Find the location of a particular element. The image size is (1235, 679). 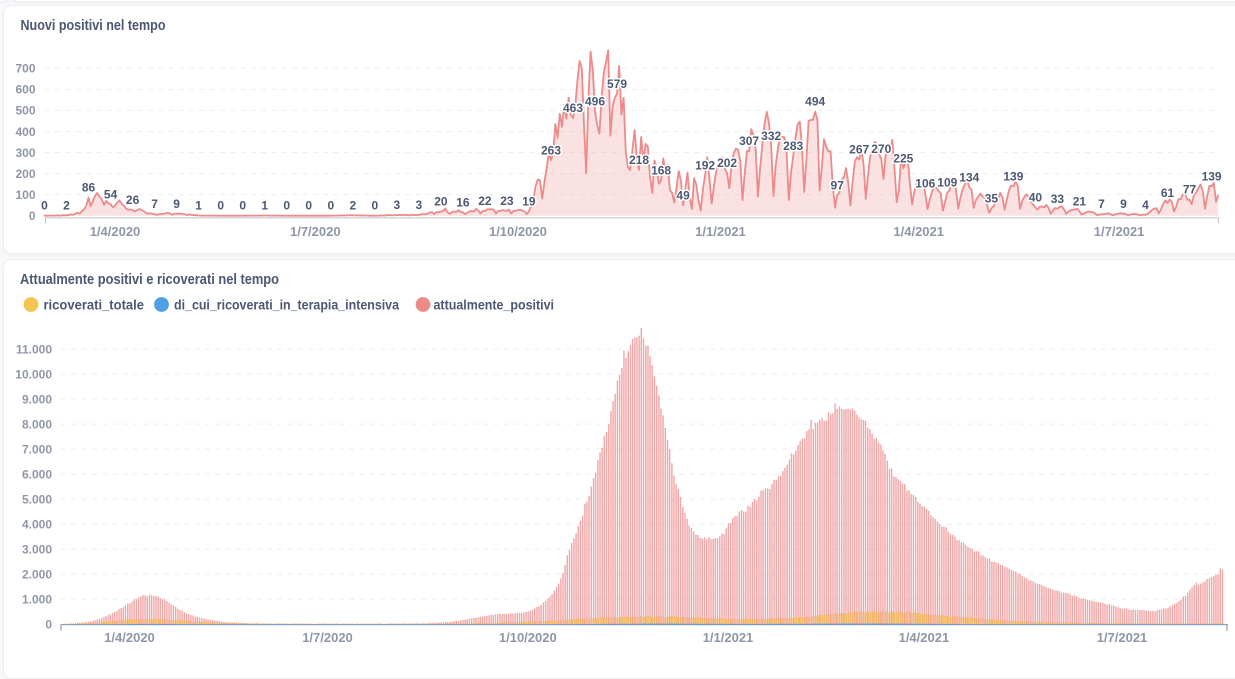

svg-text: 192 is located at coordinates (705, 165).